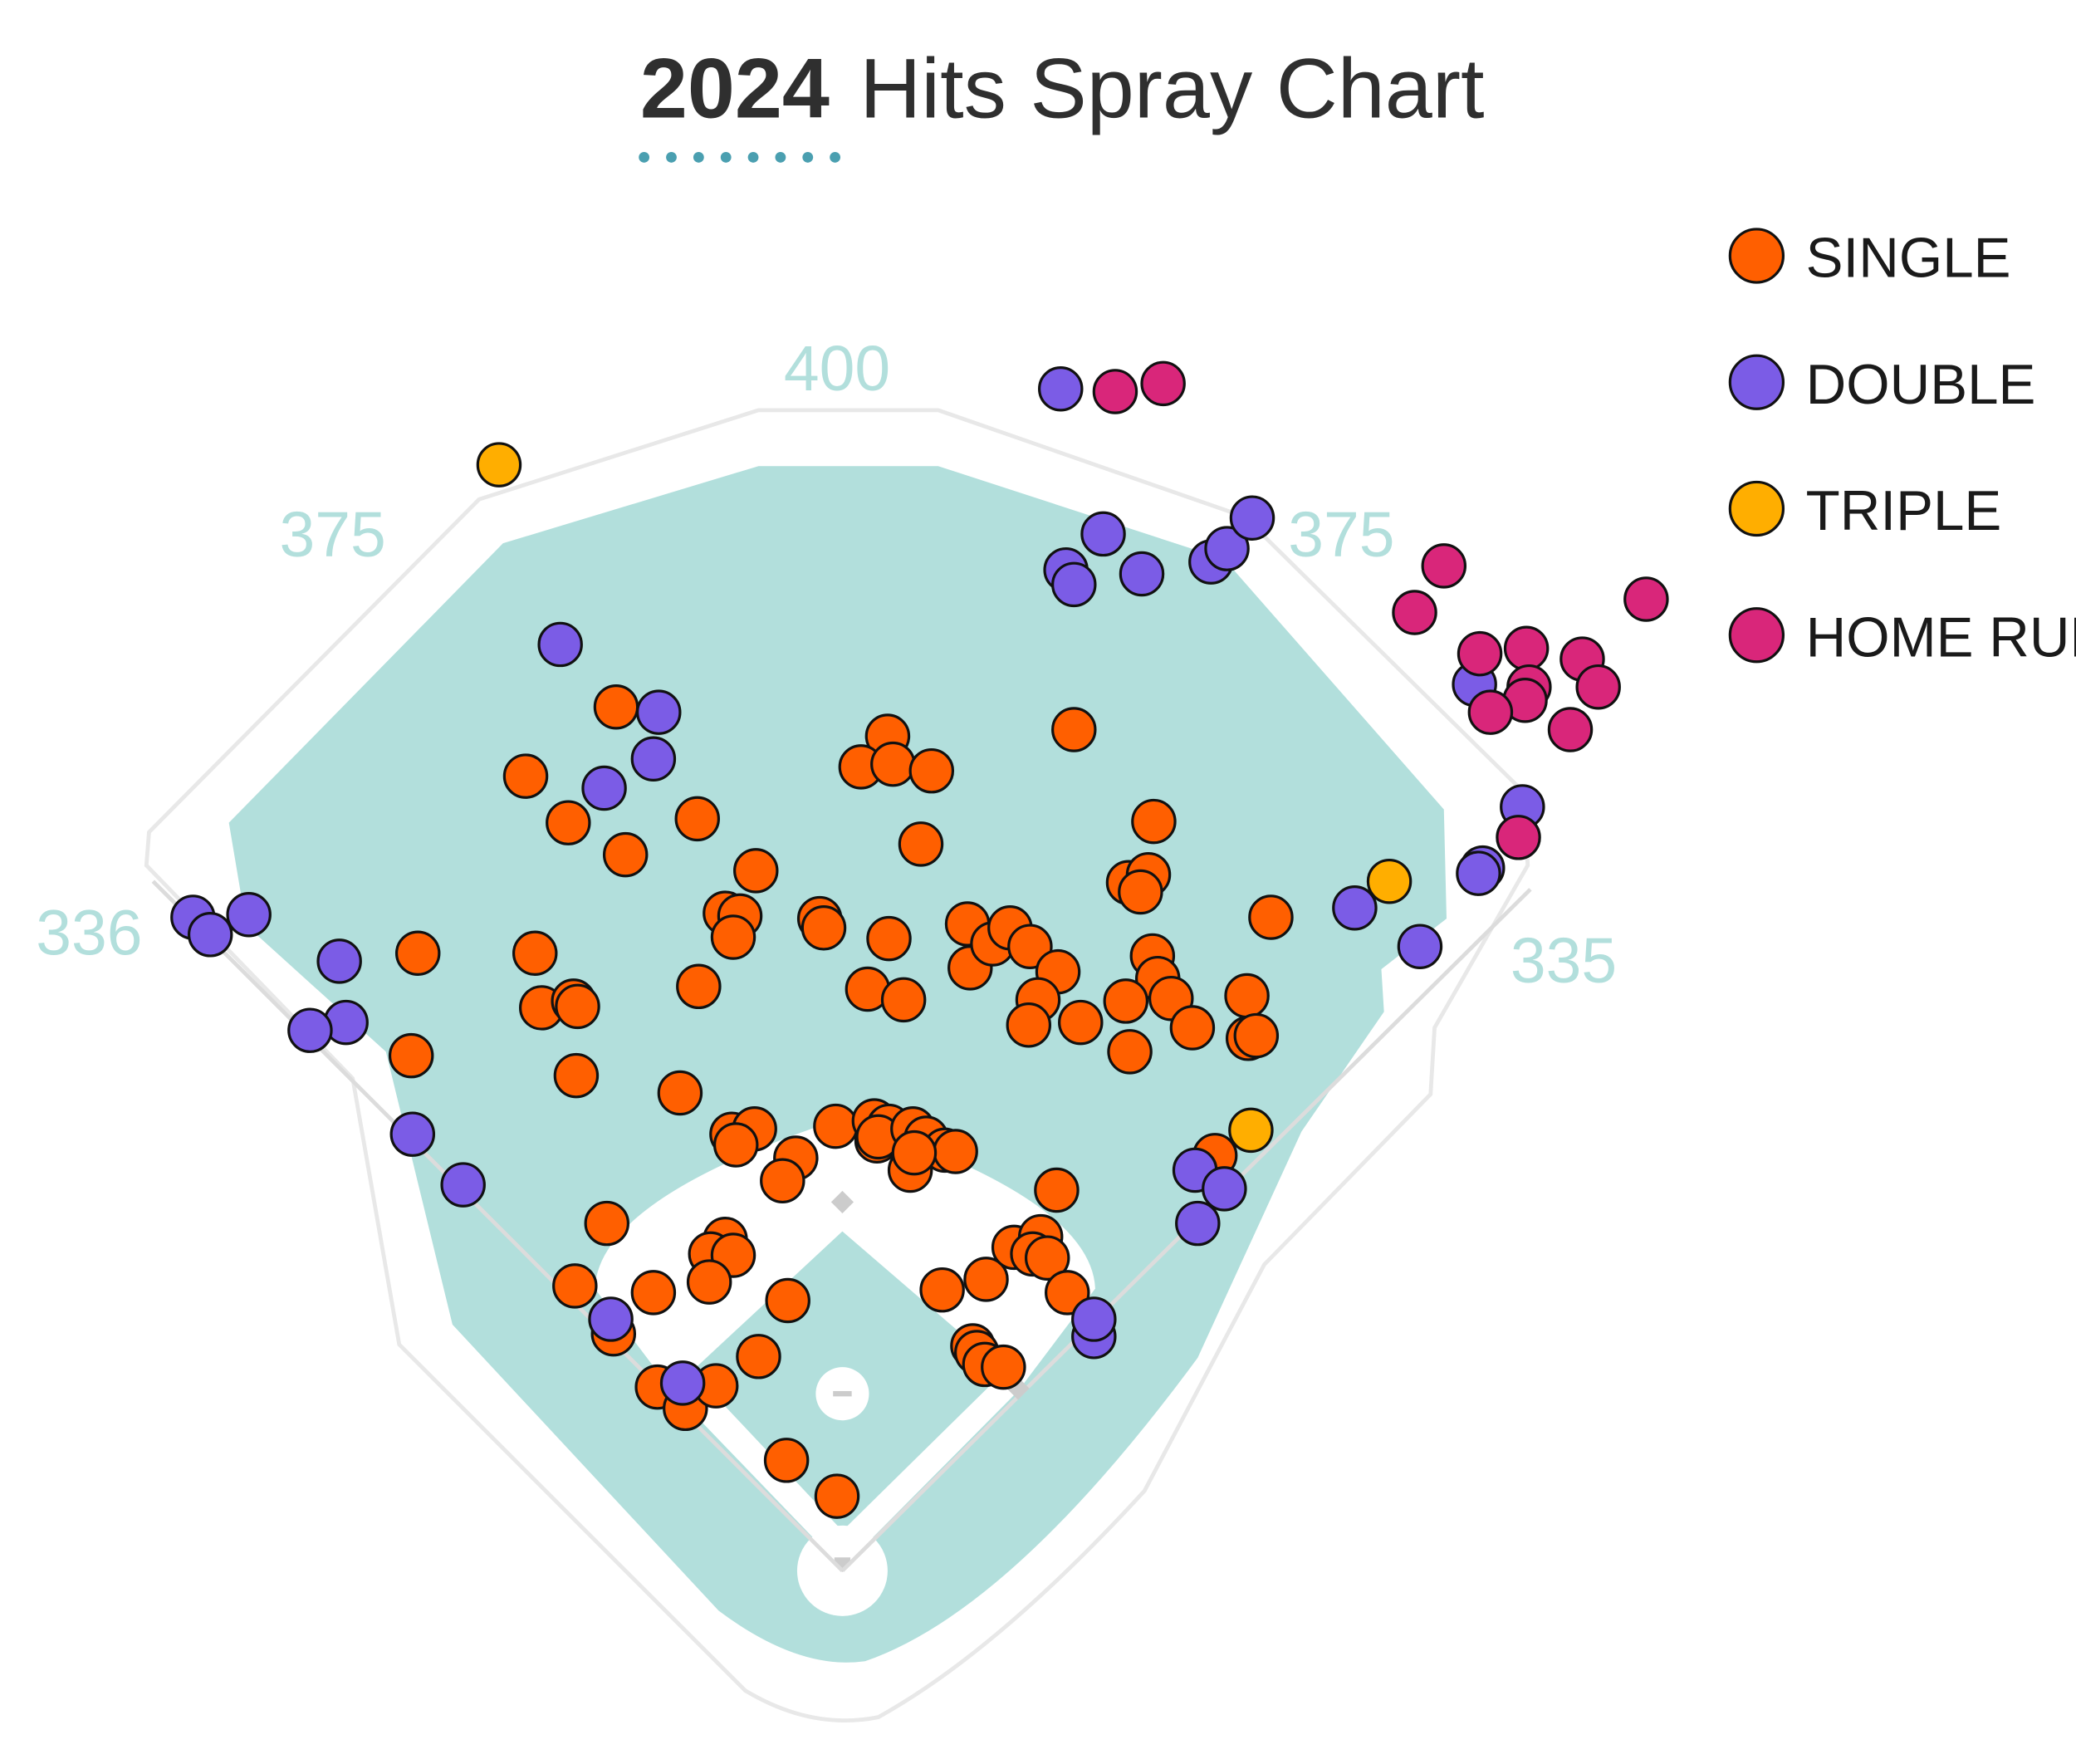 This screenshot has height=1764, width=2076. Describe the element at coordinates (1904, 511) in the screenshot. I see `legend-label-triple: TRIPLE` at that location.